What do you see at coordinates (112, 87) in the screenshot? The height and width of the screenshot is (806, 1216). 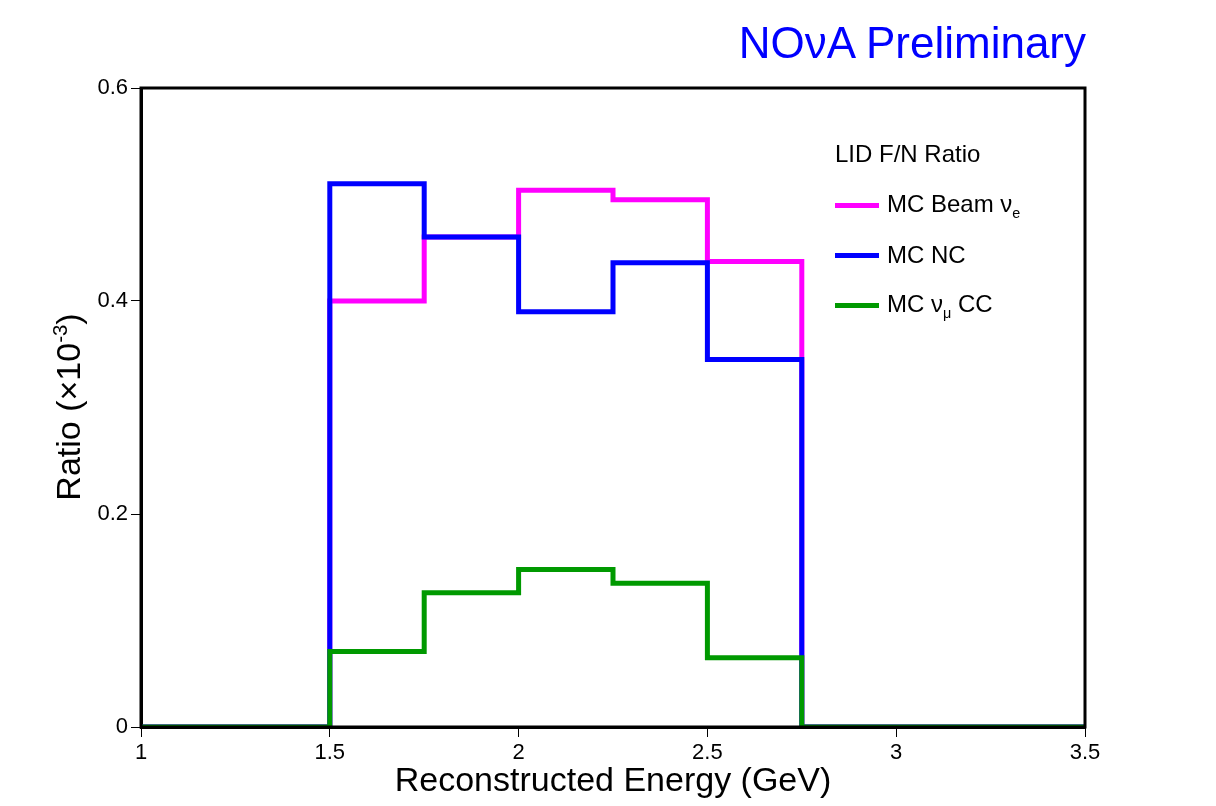 I see `y-tick-label: 0.6` at bounding box center [112, 87].